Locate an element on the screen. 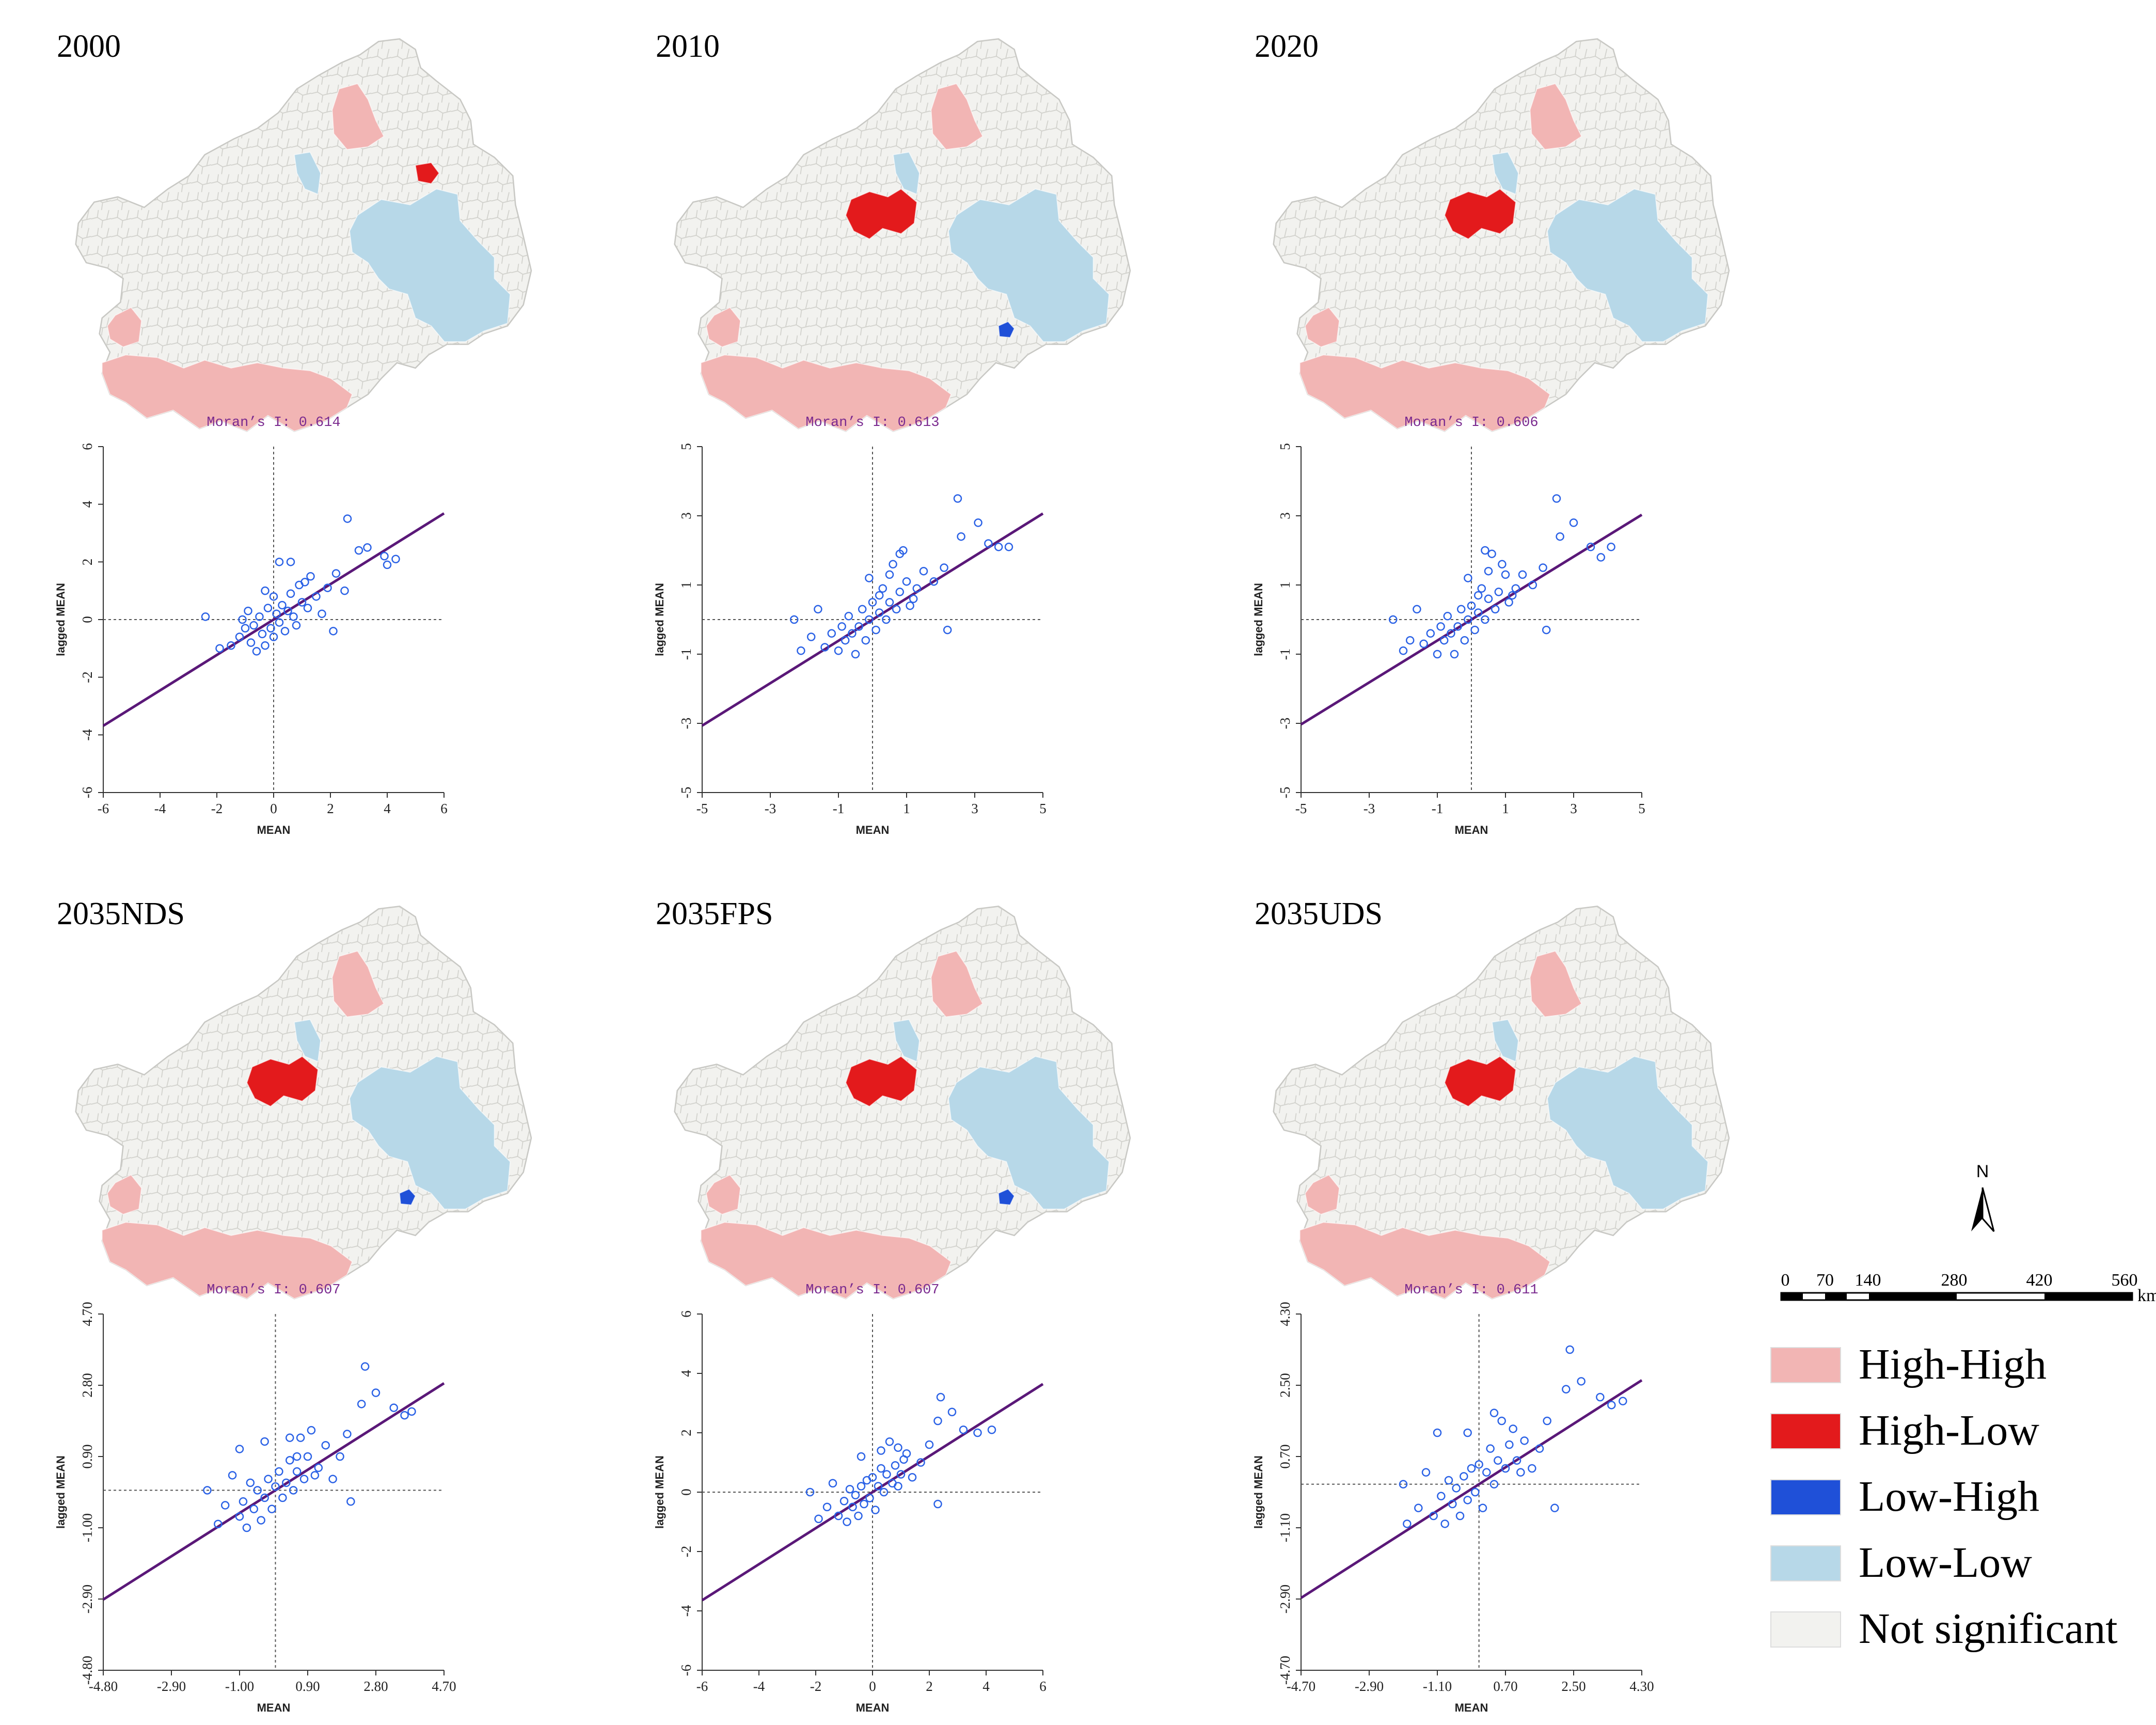 The height and width of the screenshot is (1725, 2156). north-arrow: N is located at coordinates (1983, 1197).